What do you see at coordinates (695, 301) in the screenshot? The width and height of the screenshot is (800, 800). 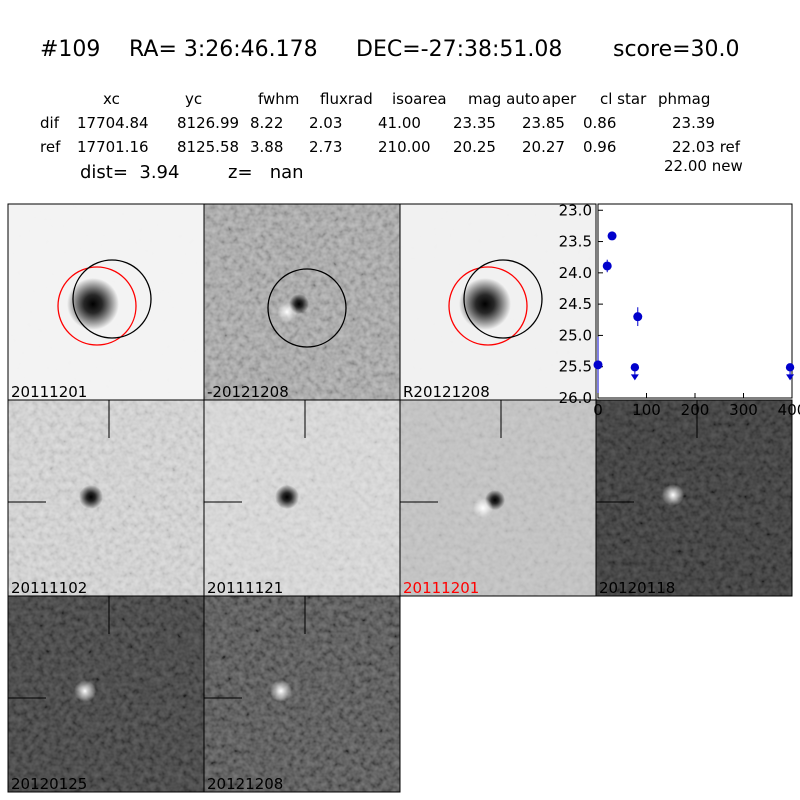 I see `plot-area` at bounding box center [695, 301].